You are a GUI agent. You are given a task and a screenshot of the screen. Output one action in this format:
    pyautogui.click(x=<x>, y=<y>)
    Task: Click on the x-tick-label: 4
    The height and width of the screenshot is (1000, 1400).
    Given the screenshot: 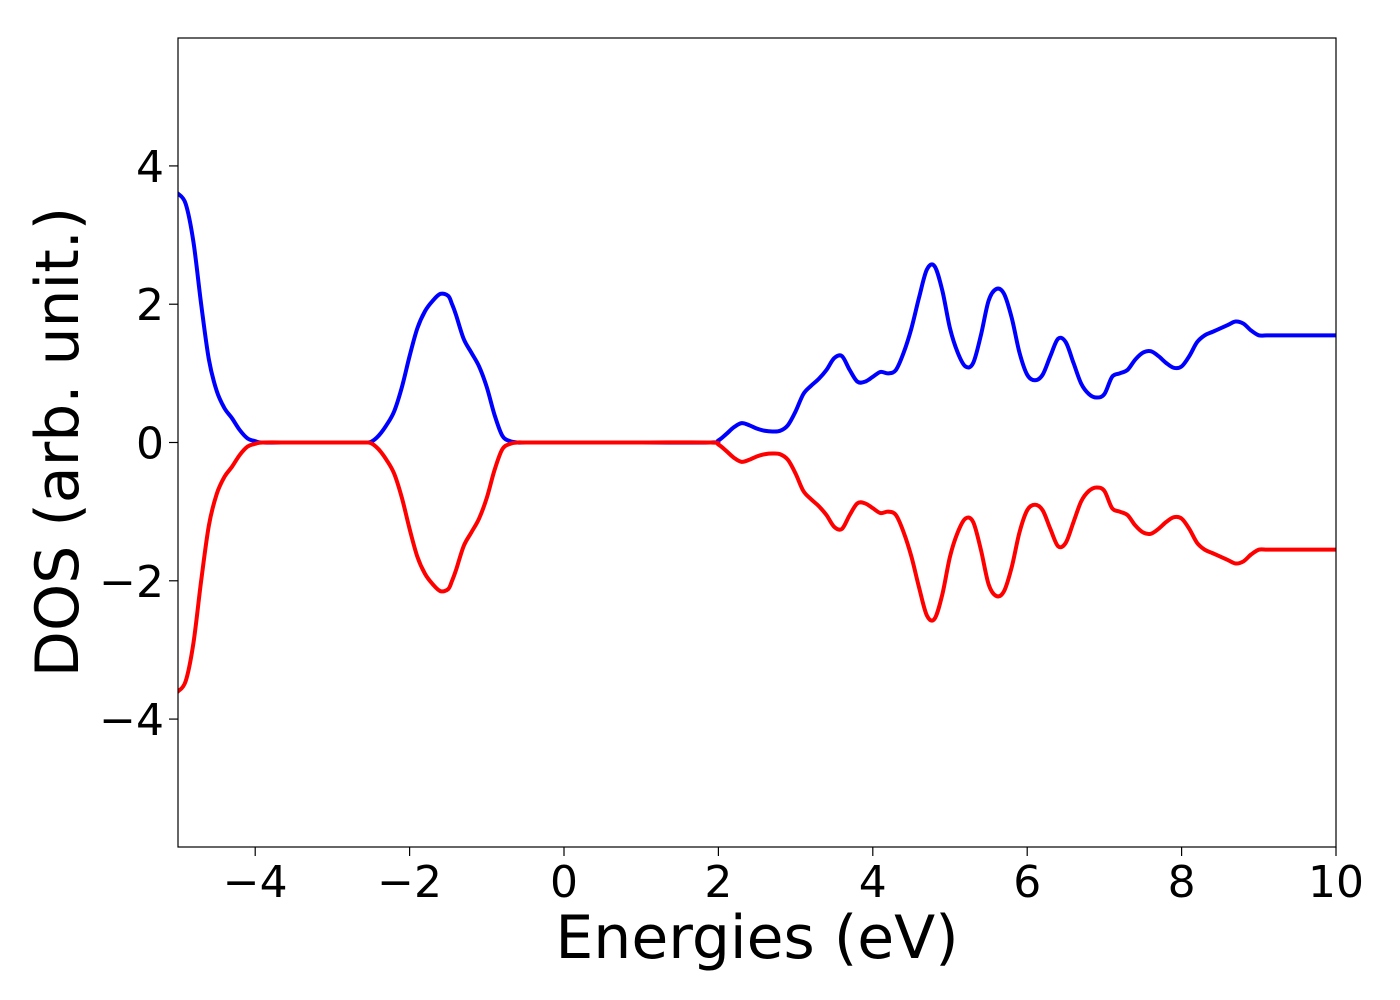 What is the action you would take?
    pyautogui.click(x=873, y=882)
    